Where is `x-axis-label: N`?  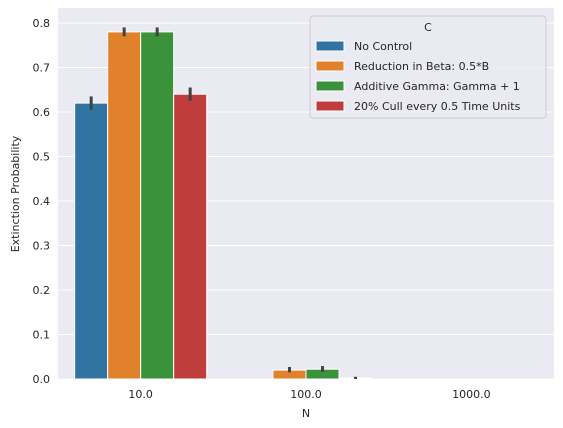 x-axis-label: N is located at coordinates (306, 413).